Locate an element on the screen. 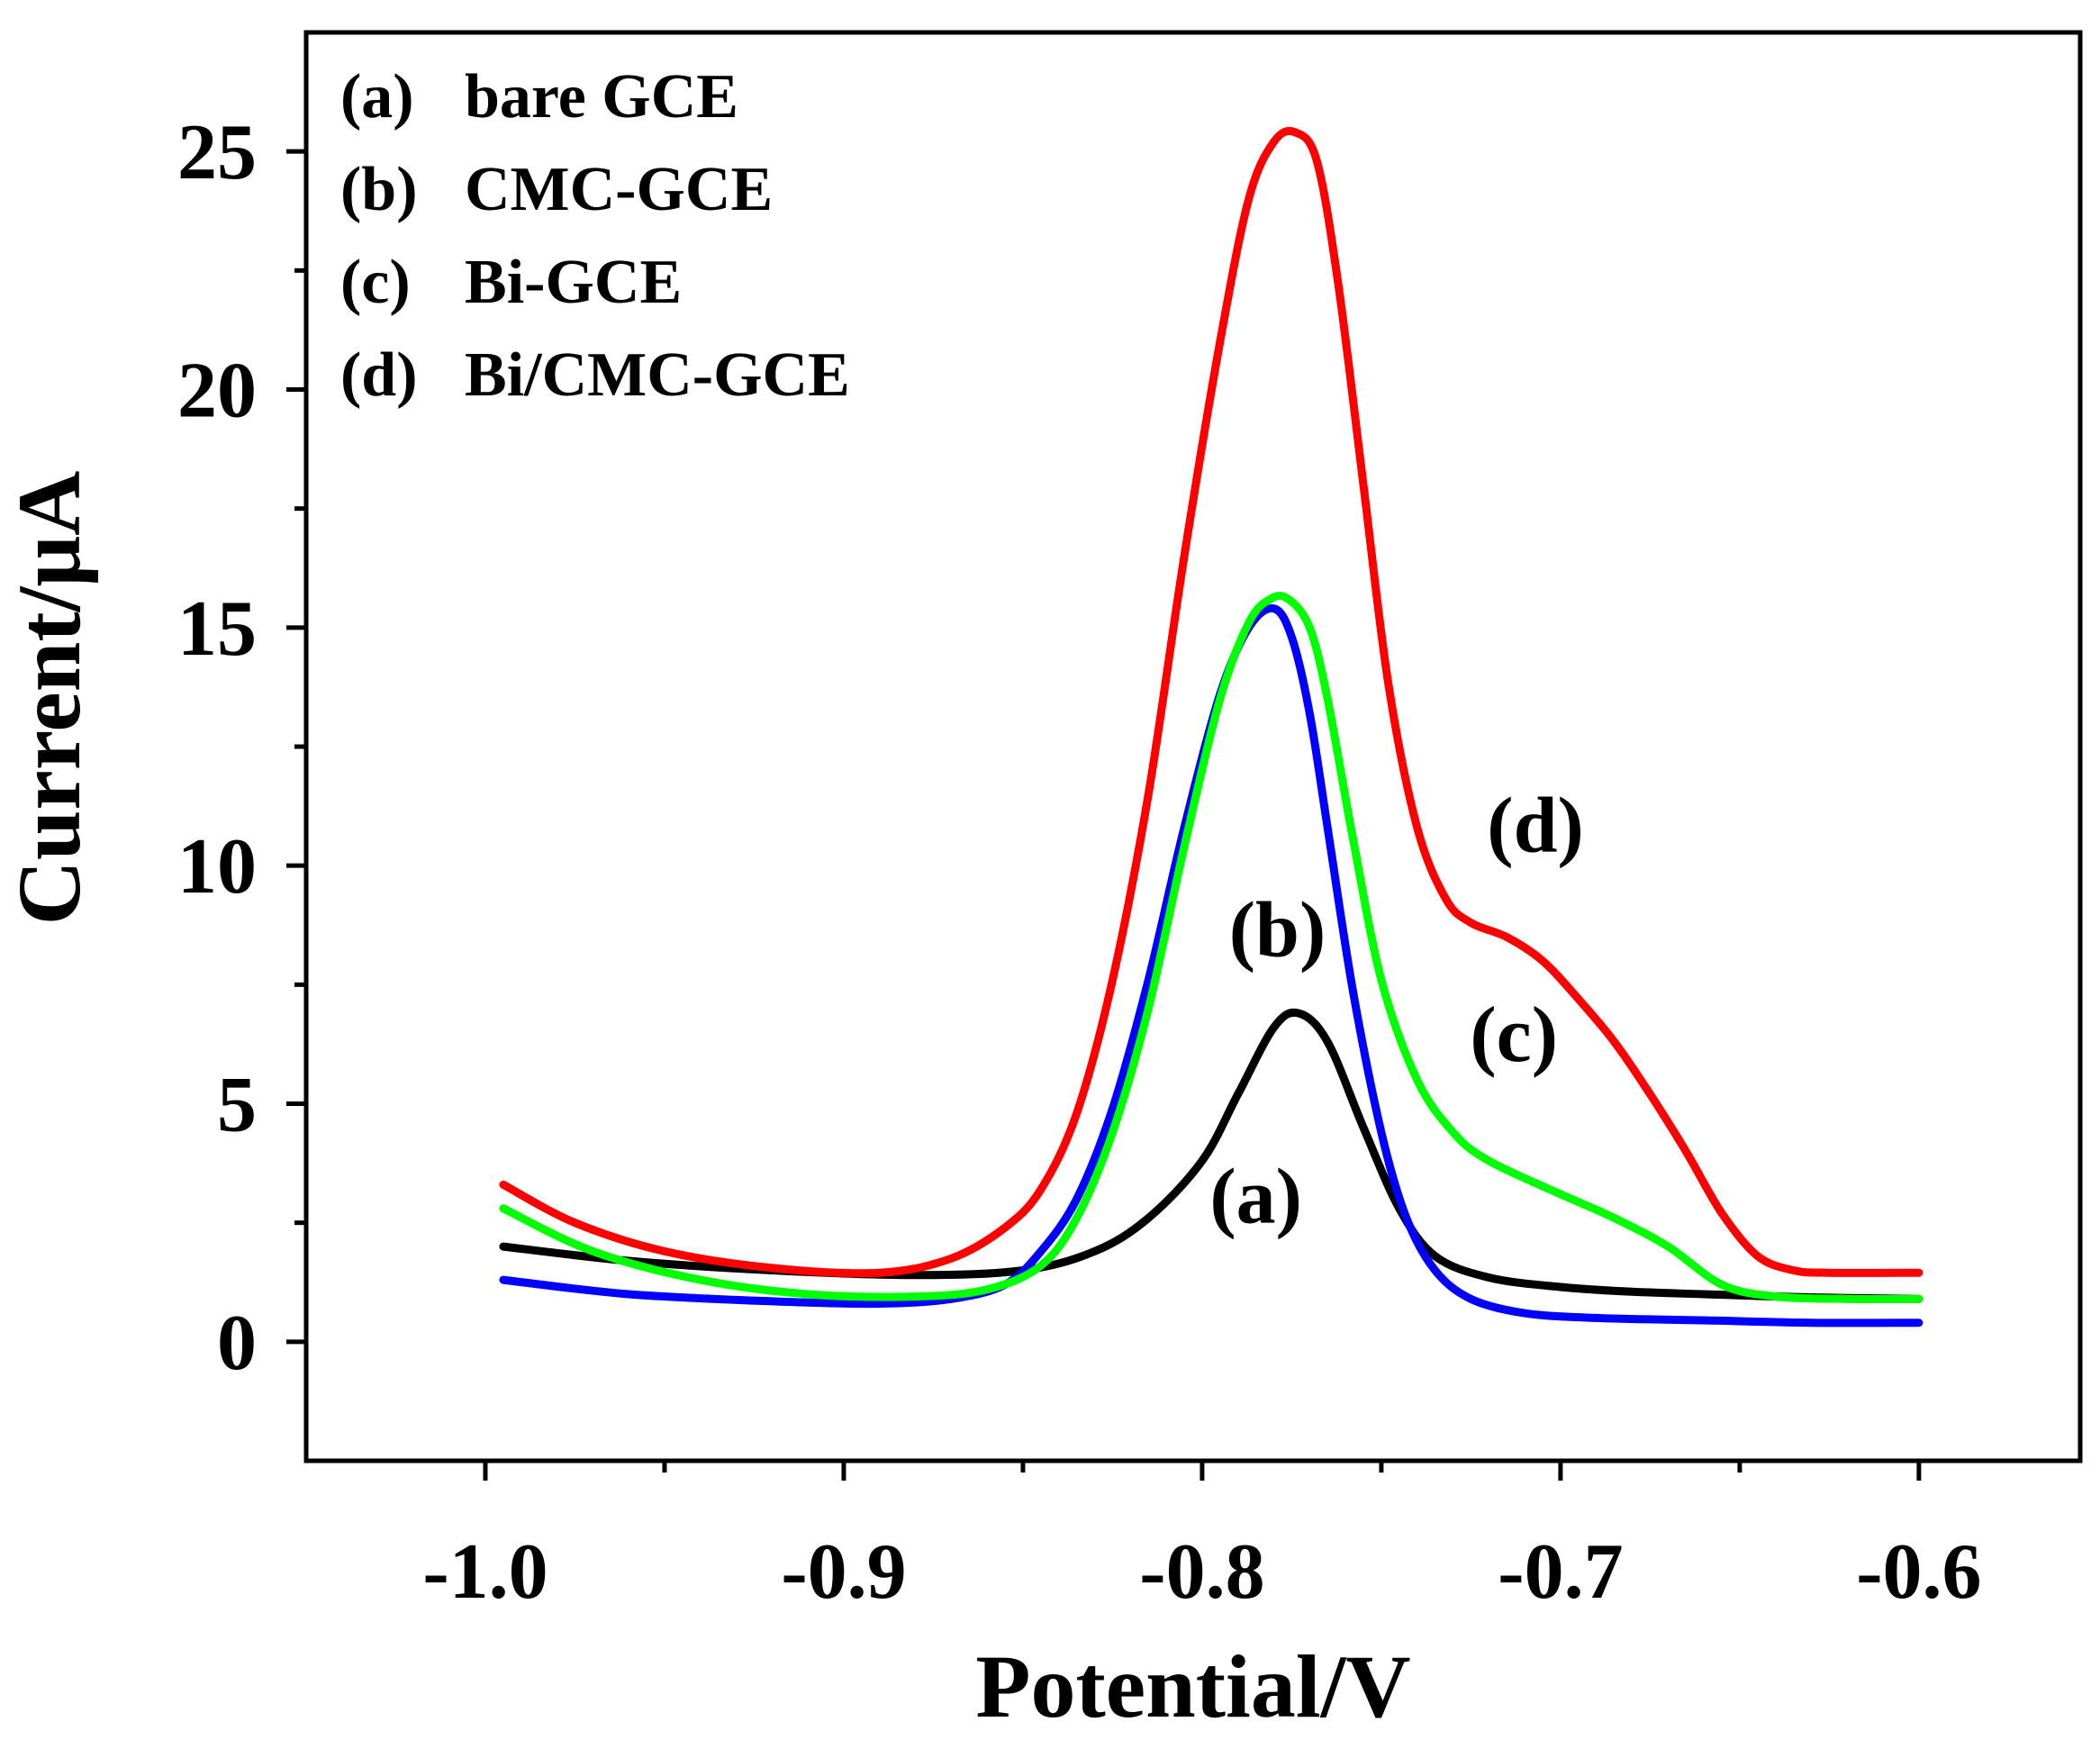 The image size is (2100, 1740). legend-key: (c) is located at coordinates (375, 282).